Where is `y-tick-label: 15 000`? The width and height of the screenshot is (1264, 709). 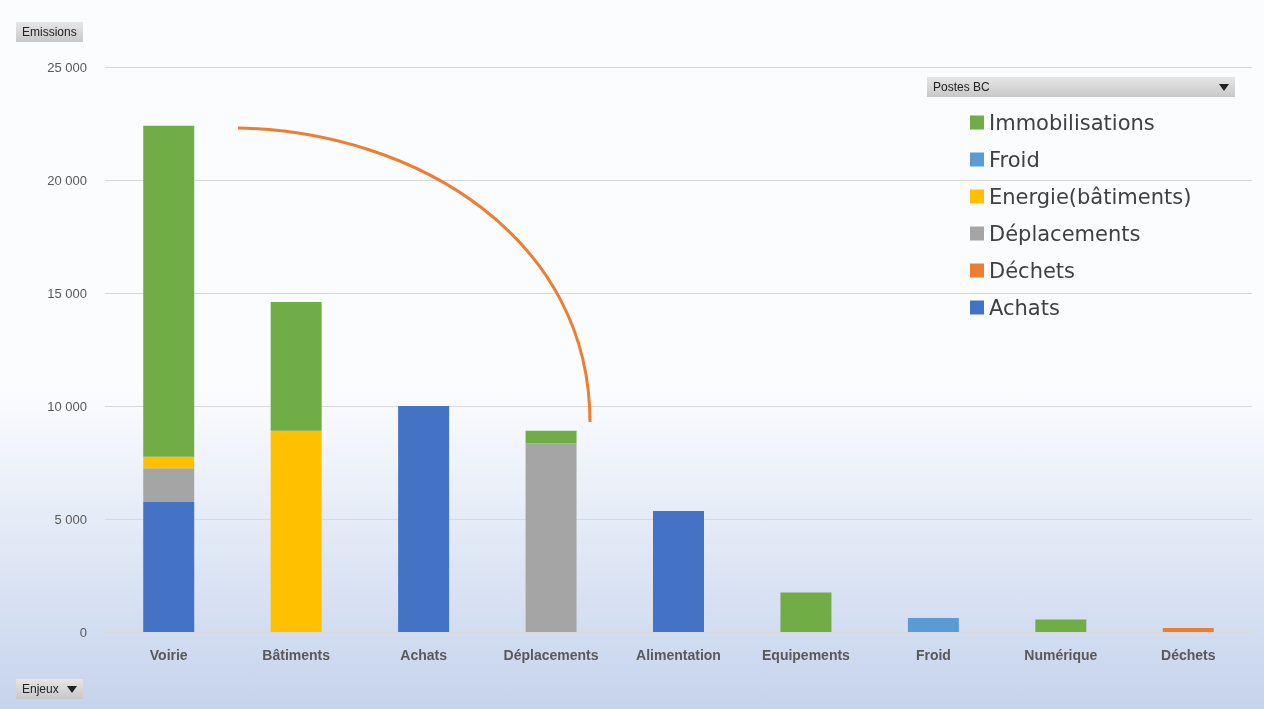
y-tick-label: 15 000 is located at coordinates (67, 293).